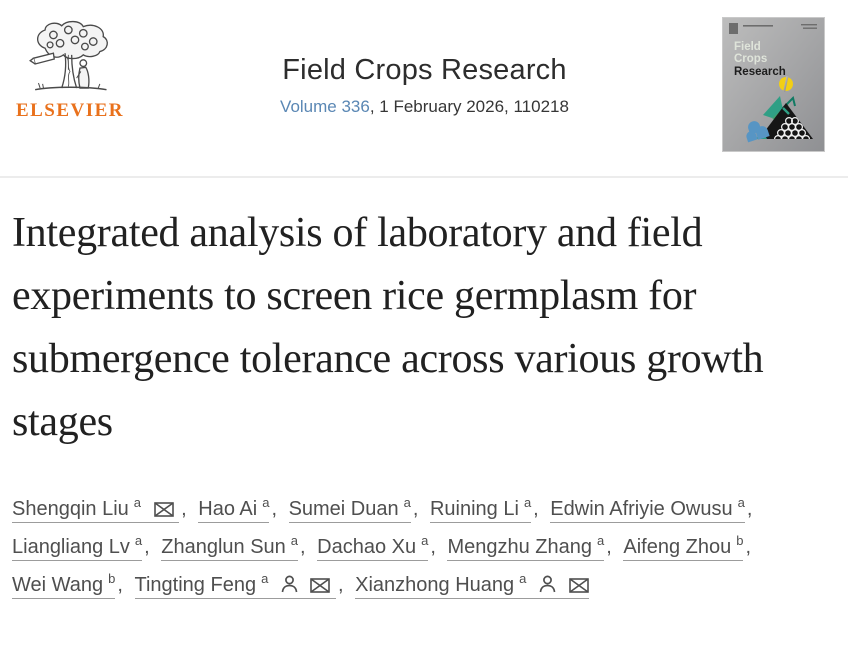 The image size is (848, 657). I want to click on author-name: Tingting Feng, so click(195, 585).